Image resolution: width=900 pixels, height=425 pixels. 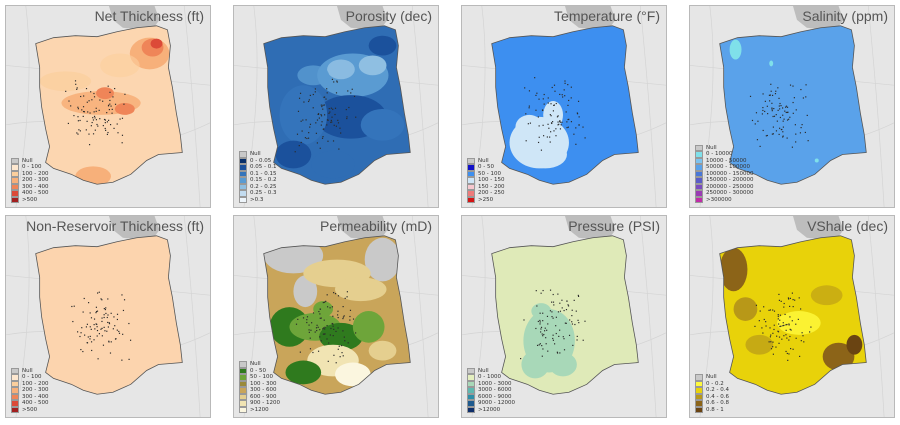 I want to click on porosity-map, so click(x=336, y=106).